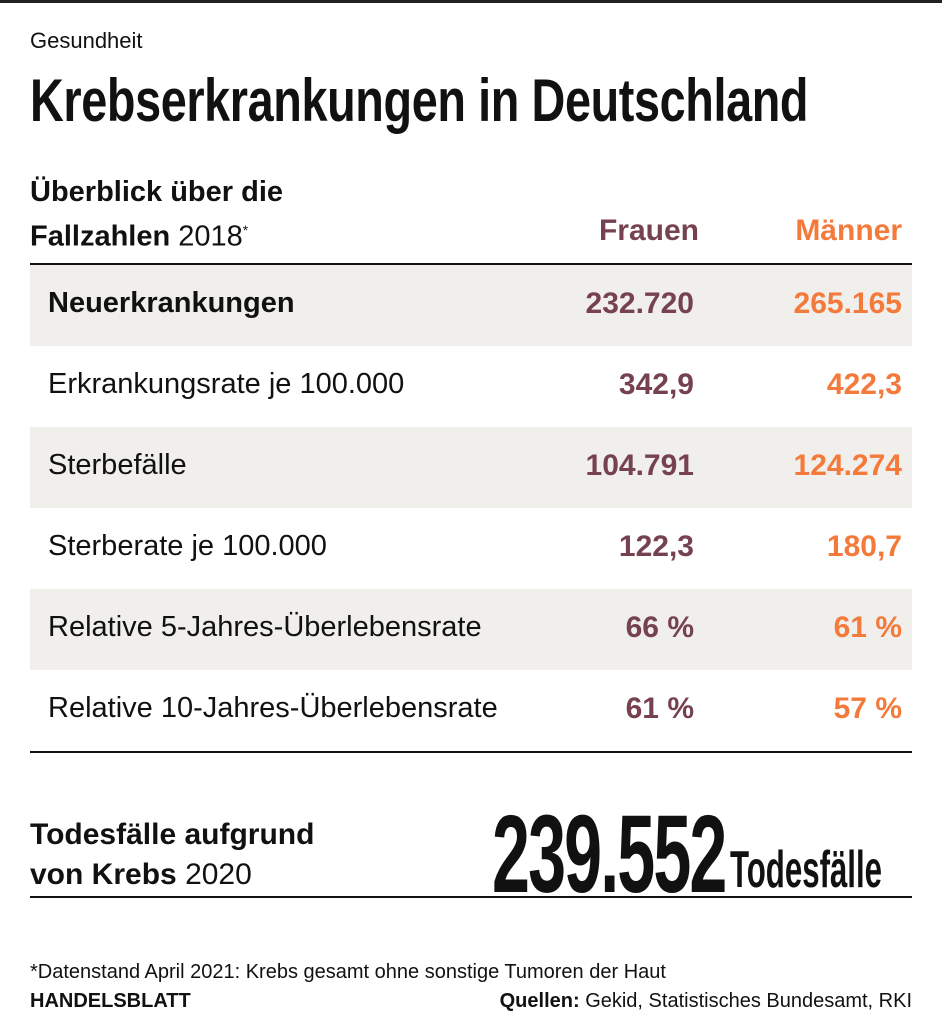  What do you see at coordinates (471, 467) in the screenshot?
I see `table-row: Sterbefälle 104.791 124.274` at bounding box center [471, 467].